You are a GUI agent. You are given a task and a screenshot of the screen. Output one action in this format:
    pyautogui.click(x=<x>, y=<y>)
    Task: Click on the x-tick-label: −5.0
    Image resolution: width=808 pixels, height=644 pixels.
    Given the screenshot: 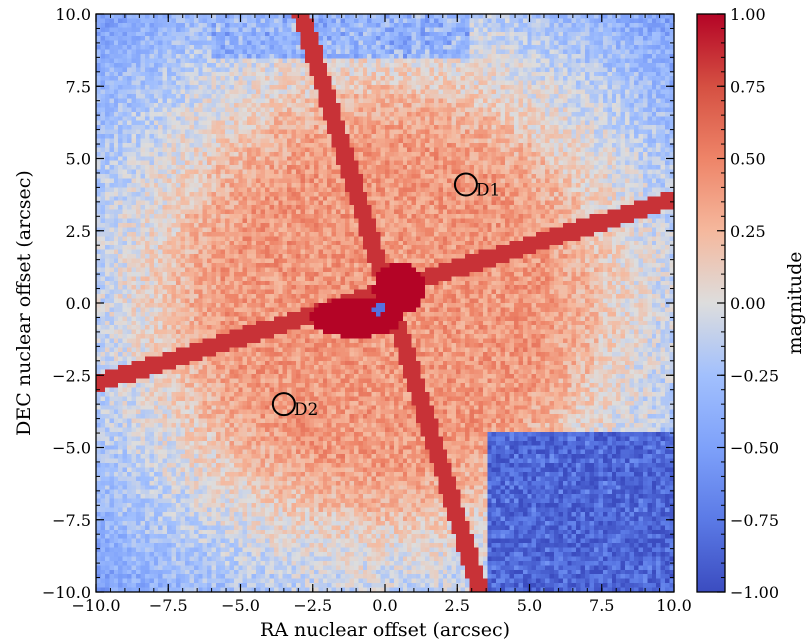 What is the action you would take?
    pyautogui.click(x=240, y=605)
    